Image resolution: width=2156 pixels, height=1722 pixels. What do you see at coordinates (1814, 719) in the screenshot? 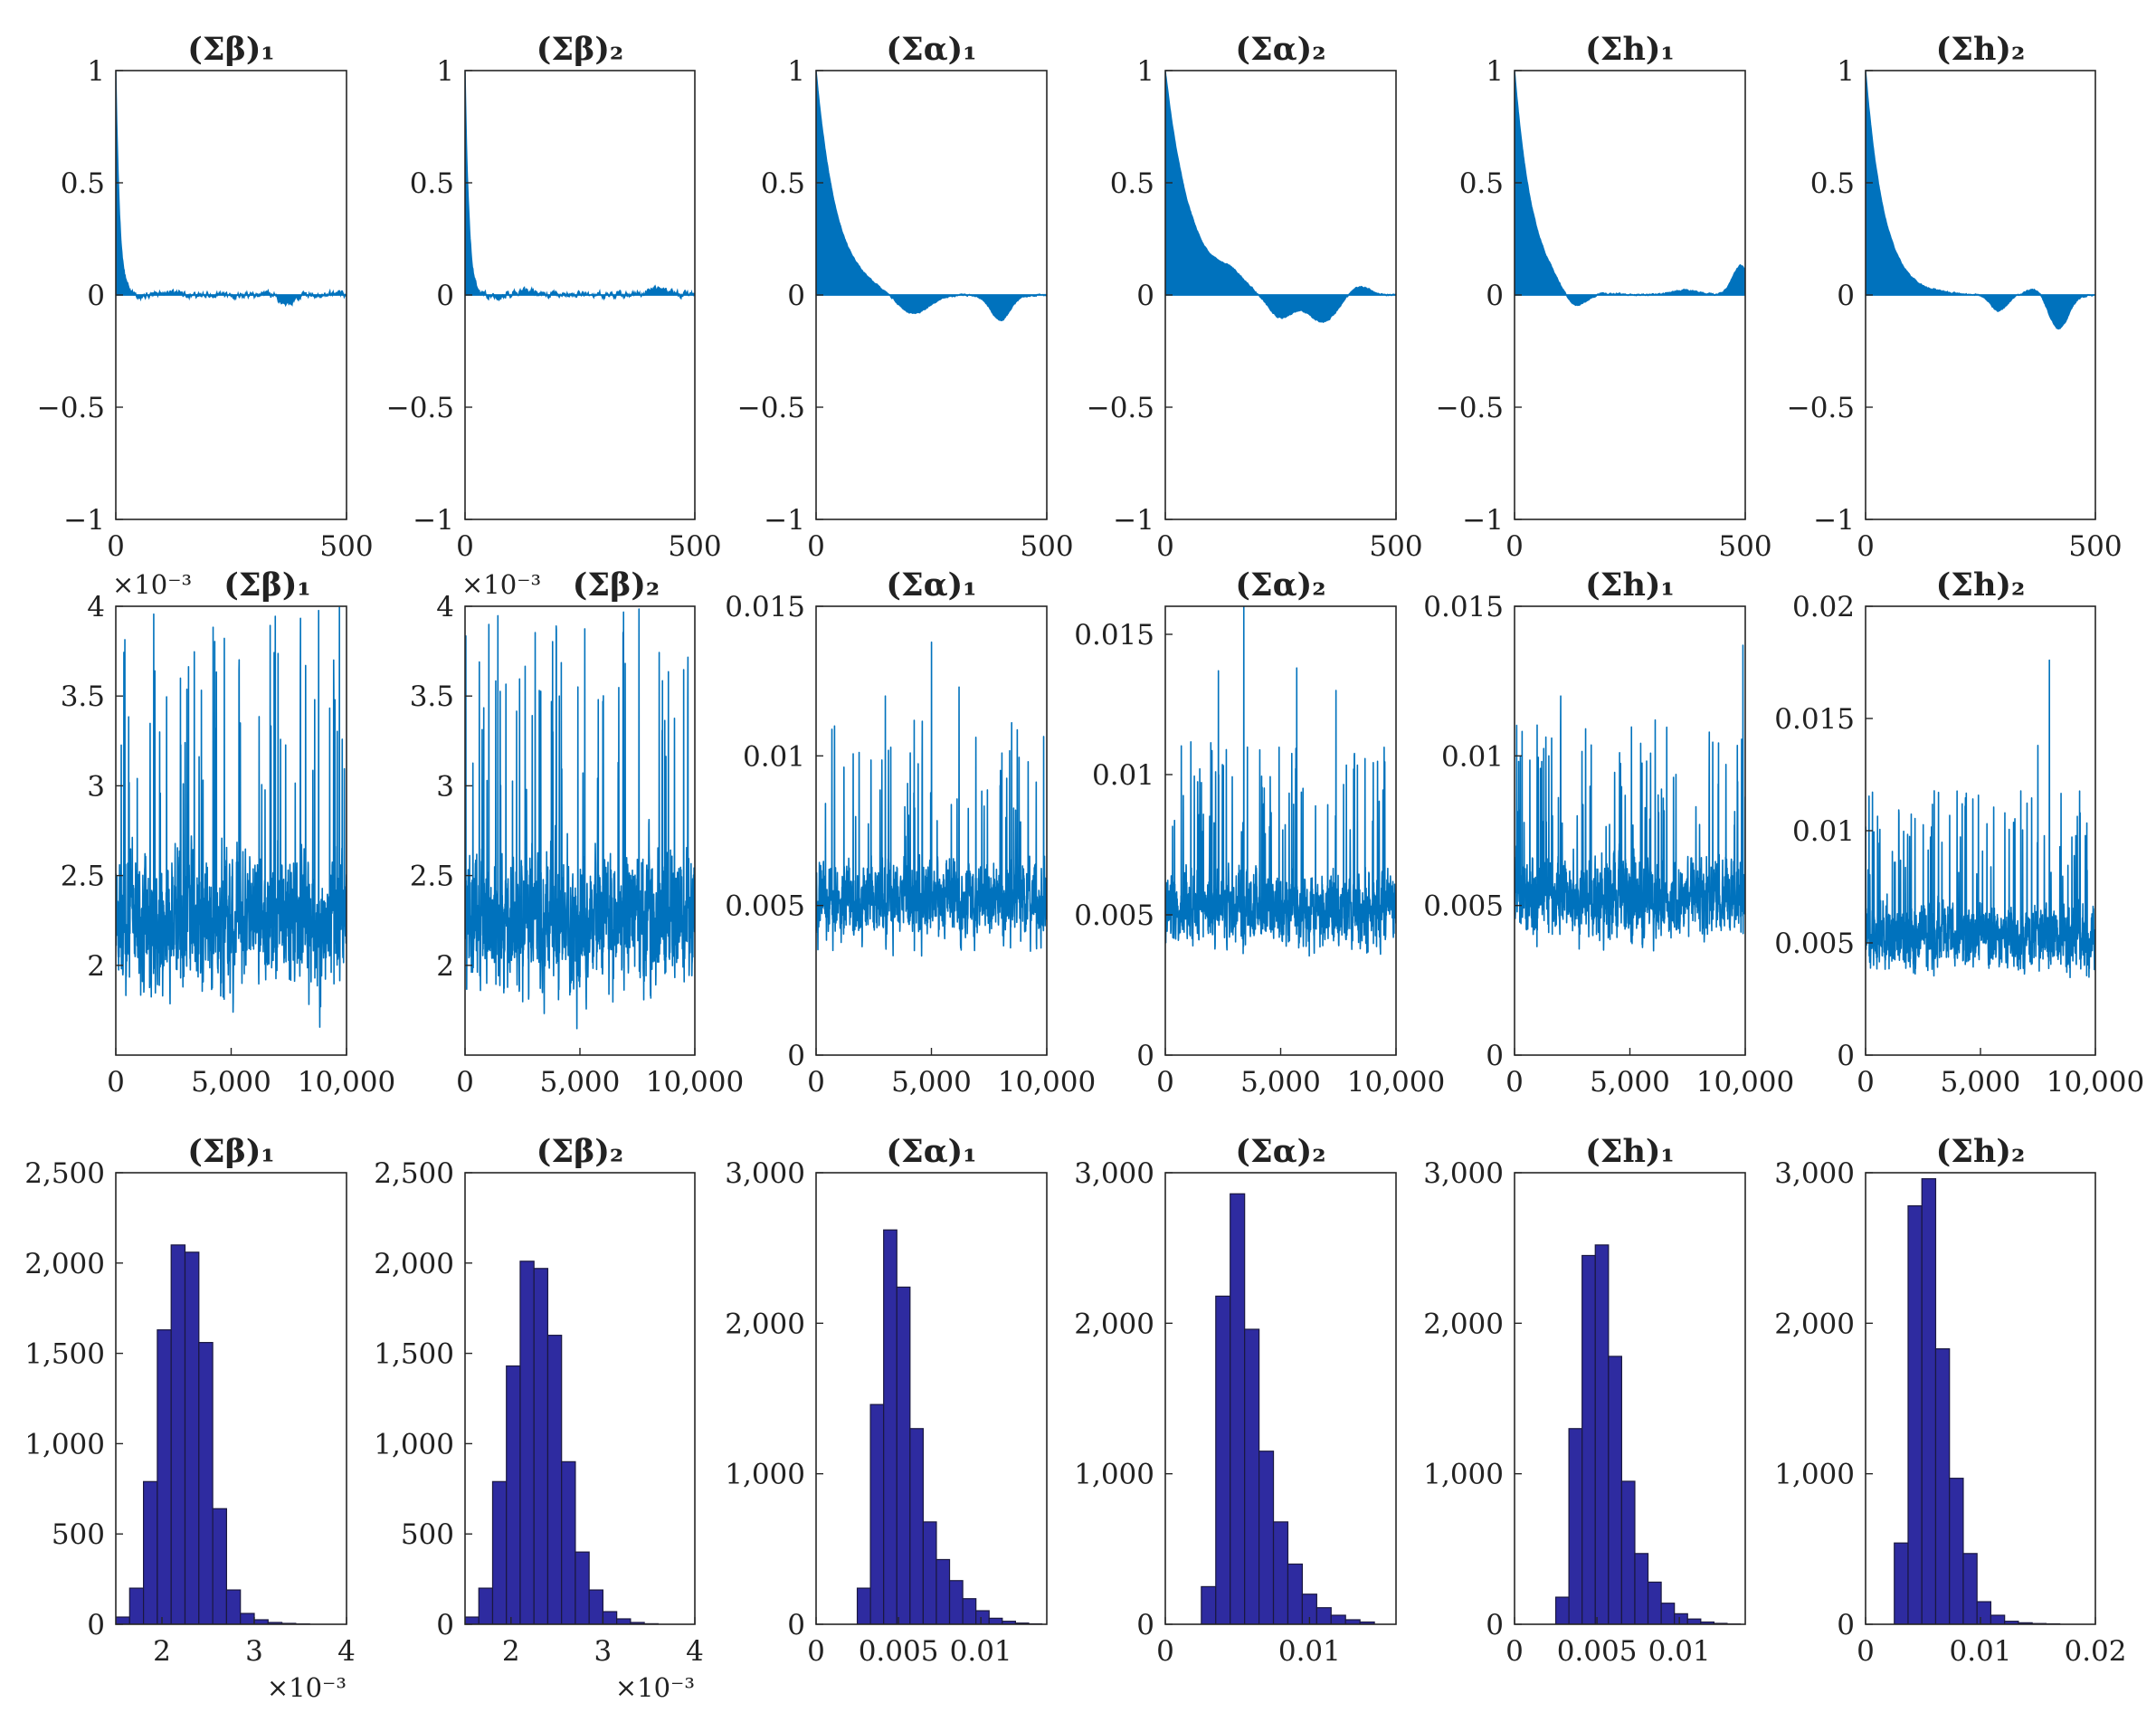
I see `y-tick-label: 0.015` at bounding box center [1814, 719].